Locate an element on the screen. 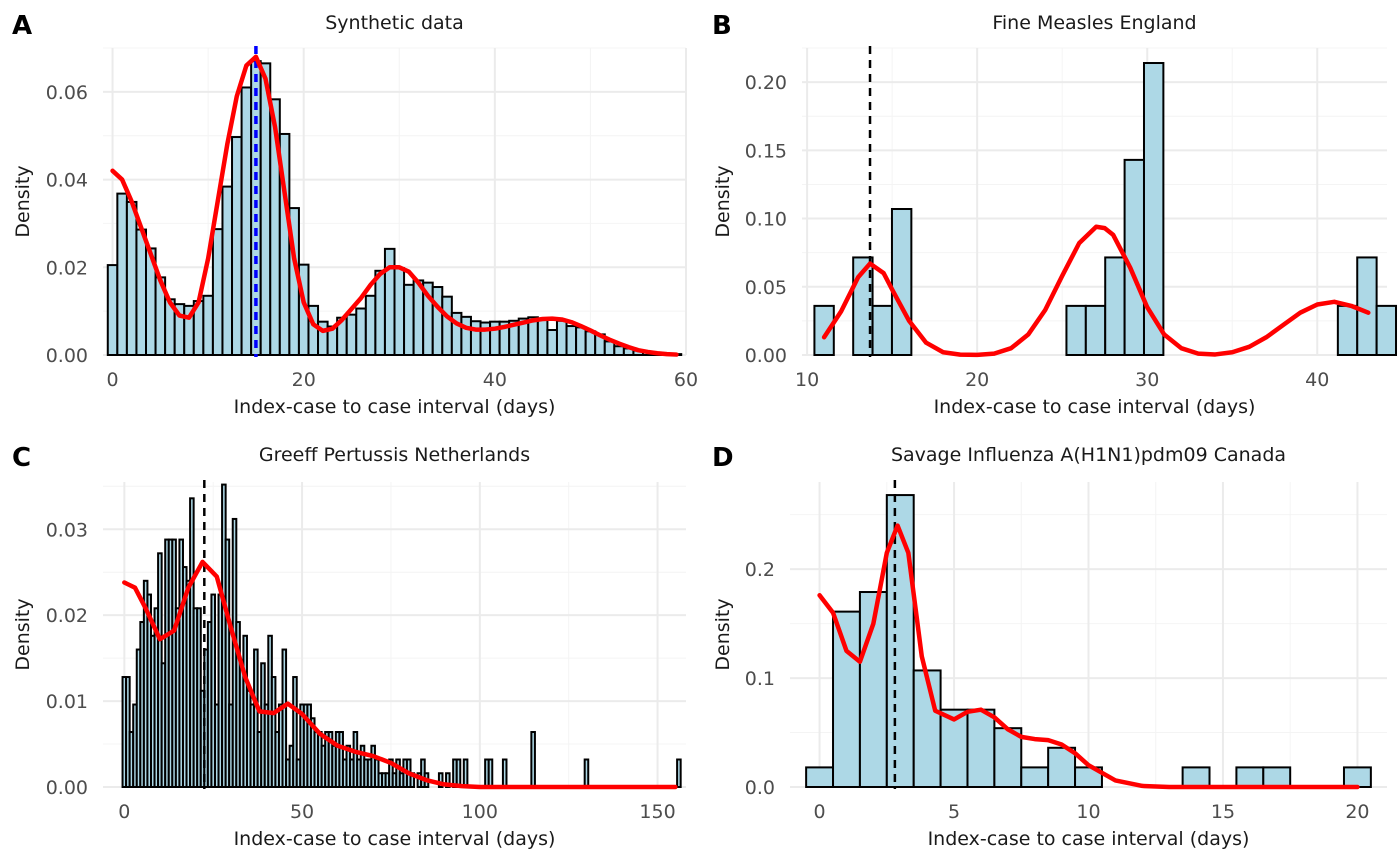  x-tick-label: 100 is located at coordinates (480, 812).